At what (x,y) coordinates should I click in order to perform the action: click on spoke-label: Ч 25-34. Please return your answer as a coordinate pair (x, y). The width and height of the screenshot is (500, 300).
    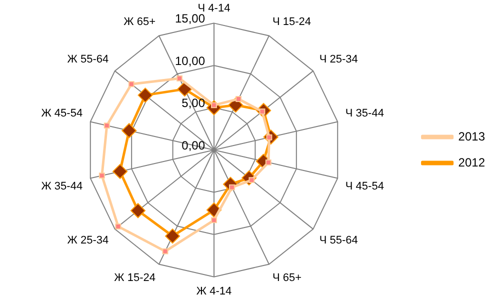
    Looking at the image, I should click on (338, 59).